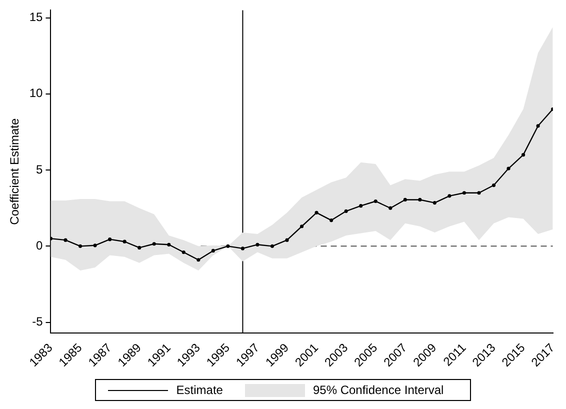  Describe the element at coordinates (38, 321) in the screenshot. I see `y-tick-label: -5` at that location.